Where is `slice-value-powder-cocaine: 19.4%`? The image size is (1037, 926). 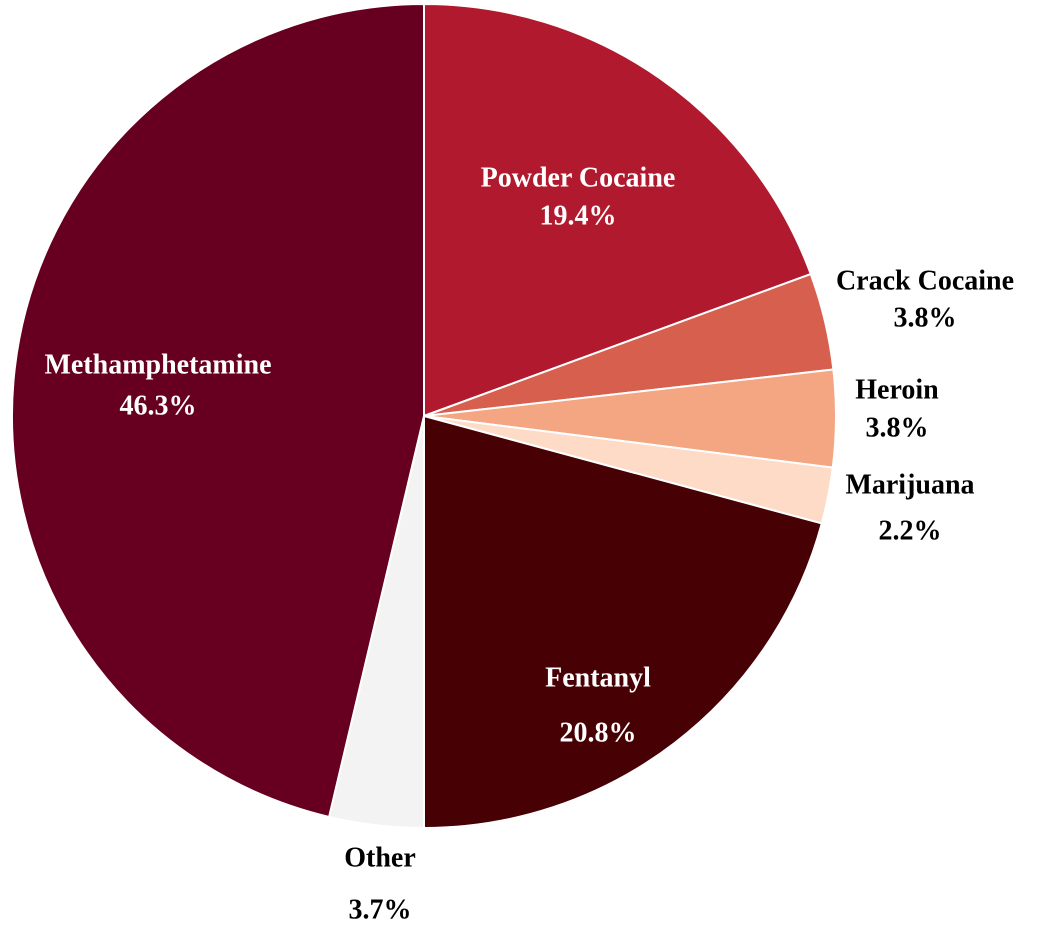 slice-value-powder-cocaine: 19.4% is located at coordinates (578, 215).